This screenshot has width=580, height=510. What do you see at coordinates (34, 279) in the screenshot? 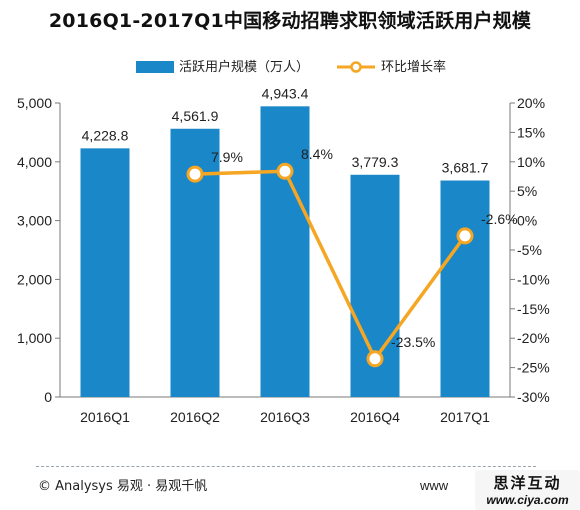
I see `y-left-tick-label: 2,000` at bounding box center [34, 279].